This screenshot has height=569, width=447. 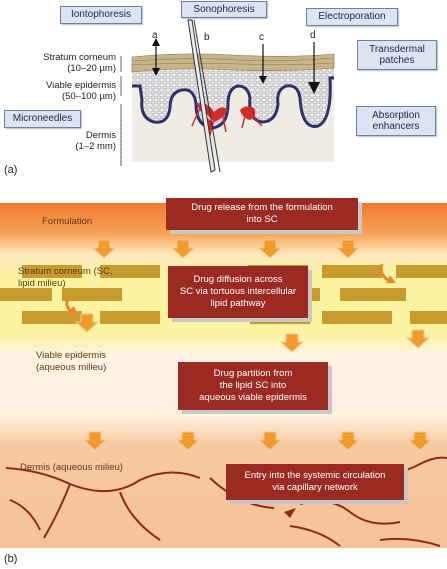 I want to click on microneedles-box: Microneedles, so click(x=42, y=119).